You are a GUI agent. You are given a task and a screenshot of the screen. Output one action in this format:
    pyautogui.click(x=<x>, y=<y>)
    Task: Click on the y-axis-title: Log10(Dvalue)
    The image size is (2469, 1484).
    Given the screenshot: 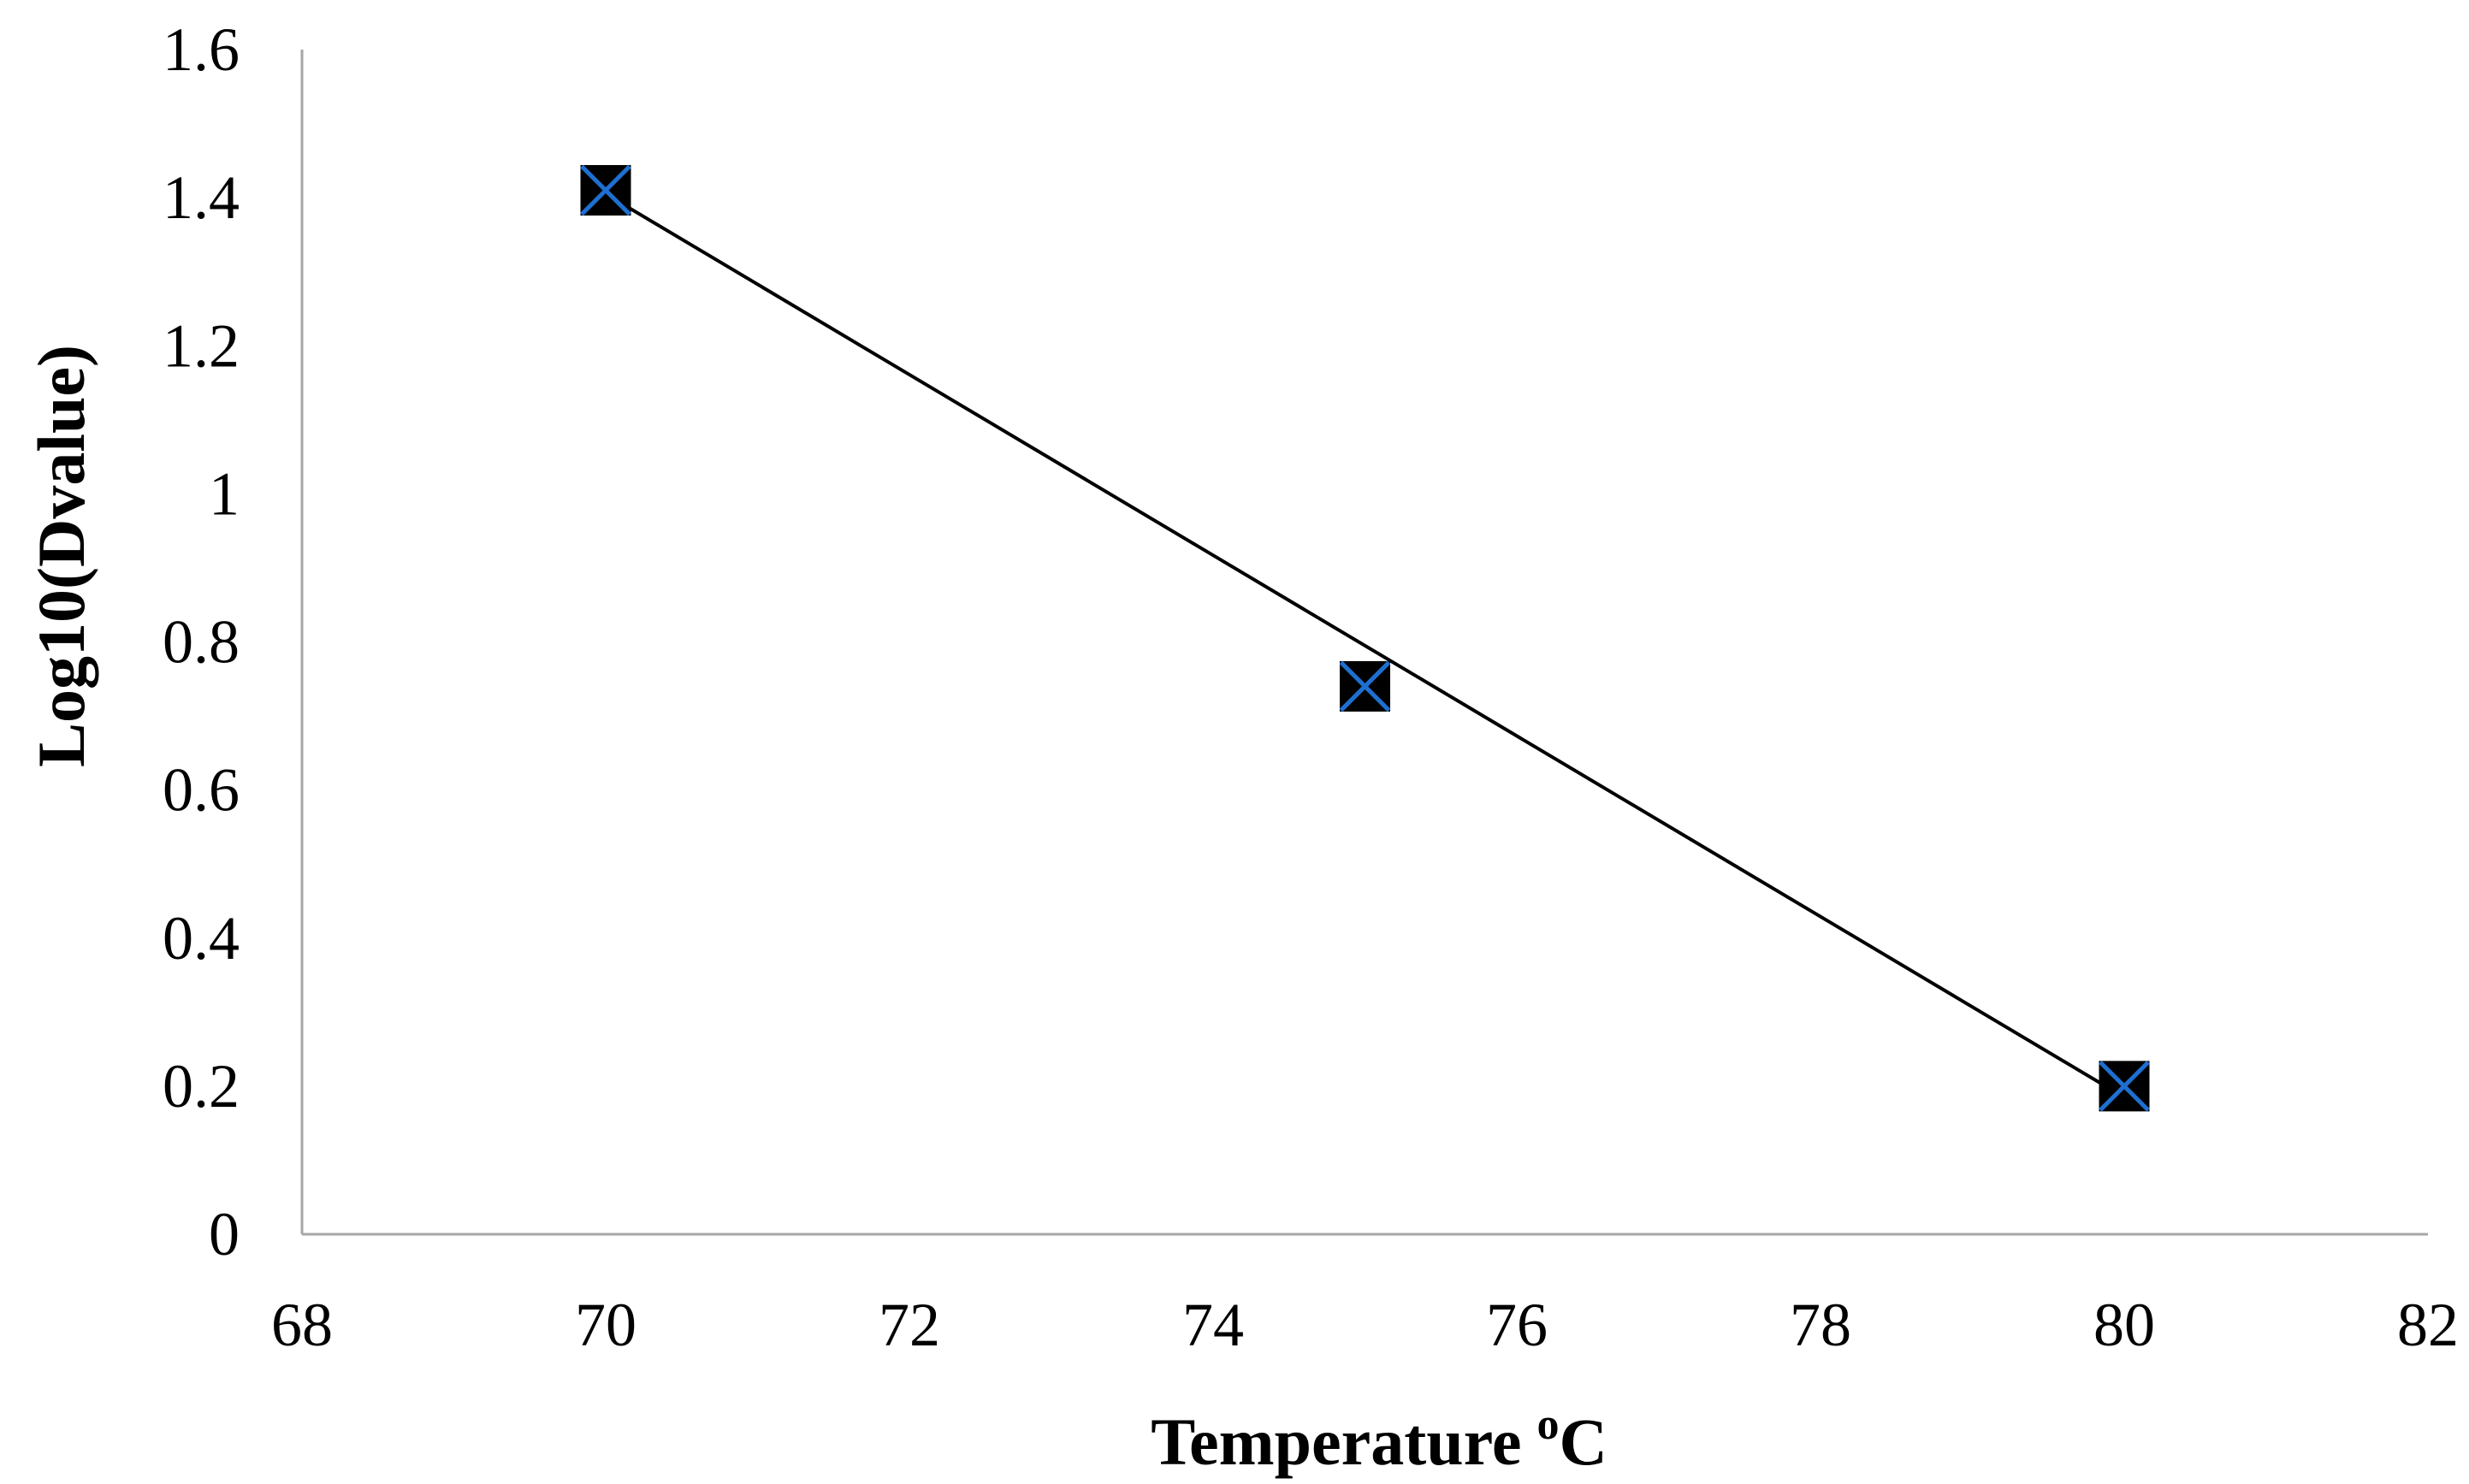 What is the action you would take?
    pyautogui.click(x=61, y=556)
    